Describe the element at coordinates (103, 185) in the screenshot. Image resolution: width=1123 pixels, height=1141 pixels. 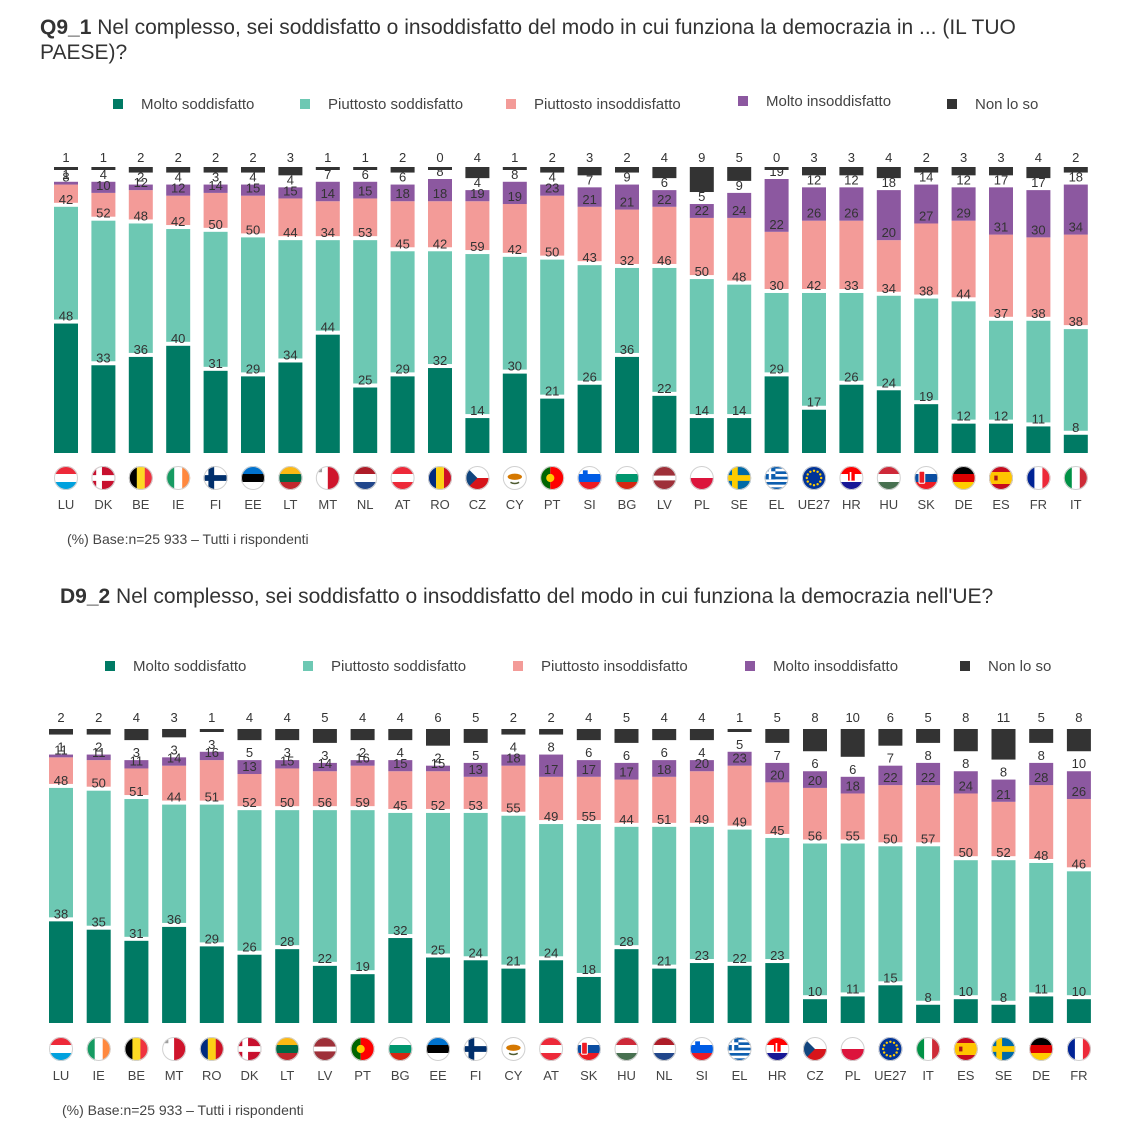
I see `value-label-piuttosto-insoddisfatto: 10` at that location.